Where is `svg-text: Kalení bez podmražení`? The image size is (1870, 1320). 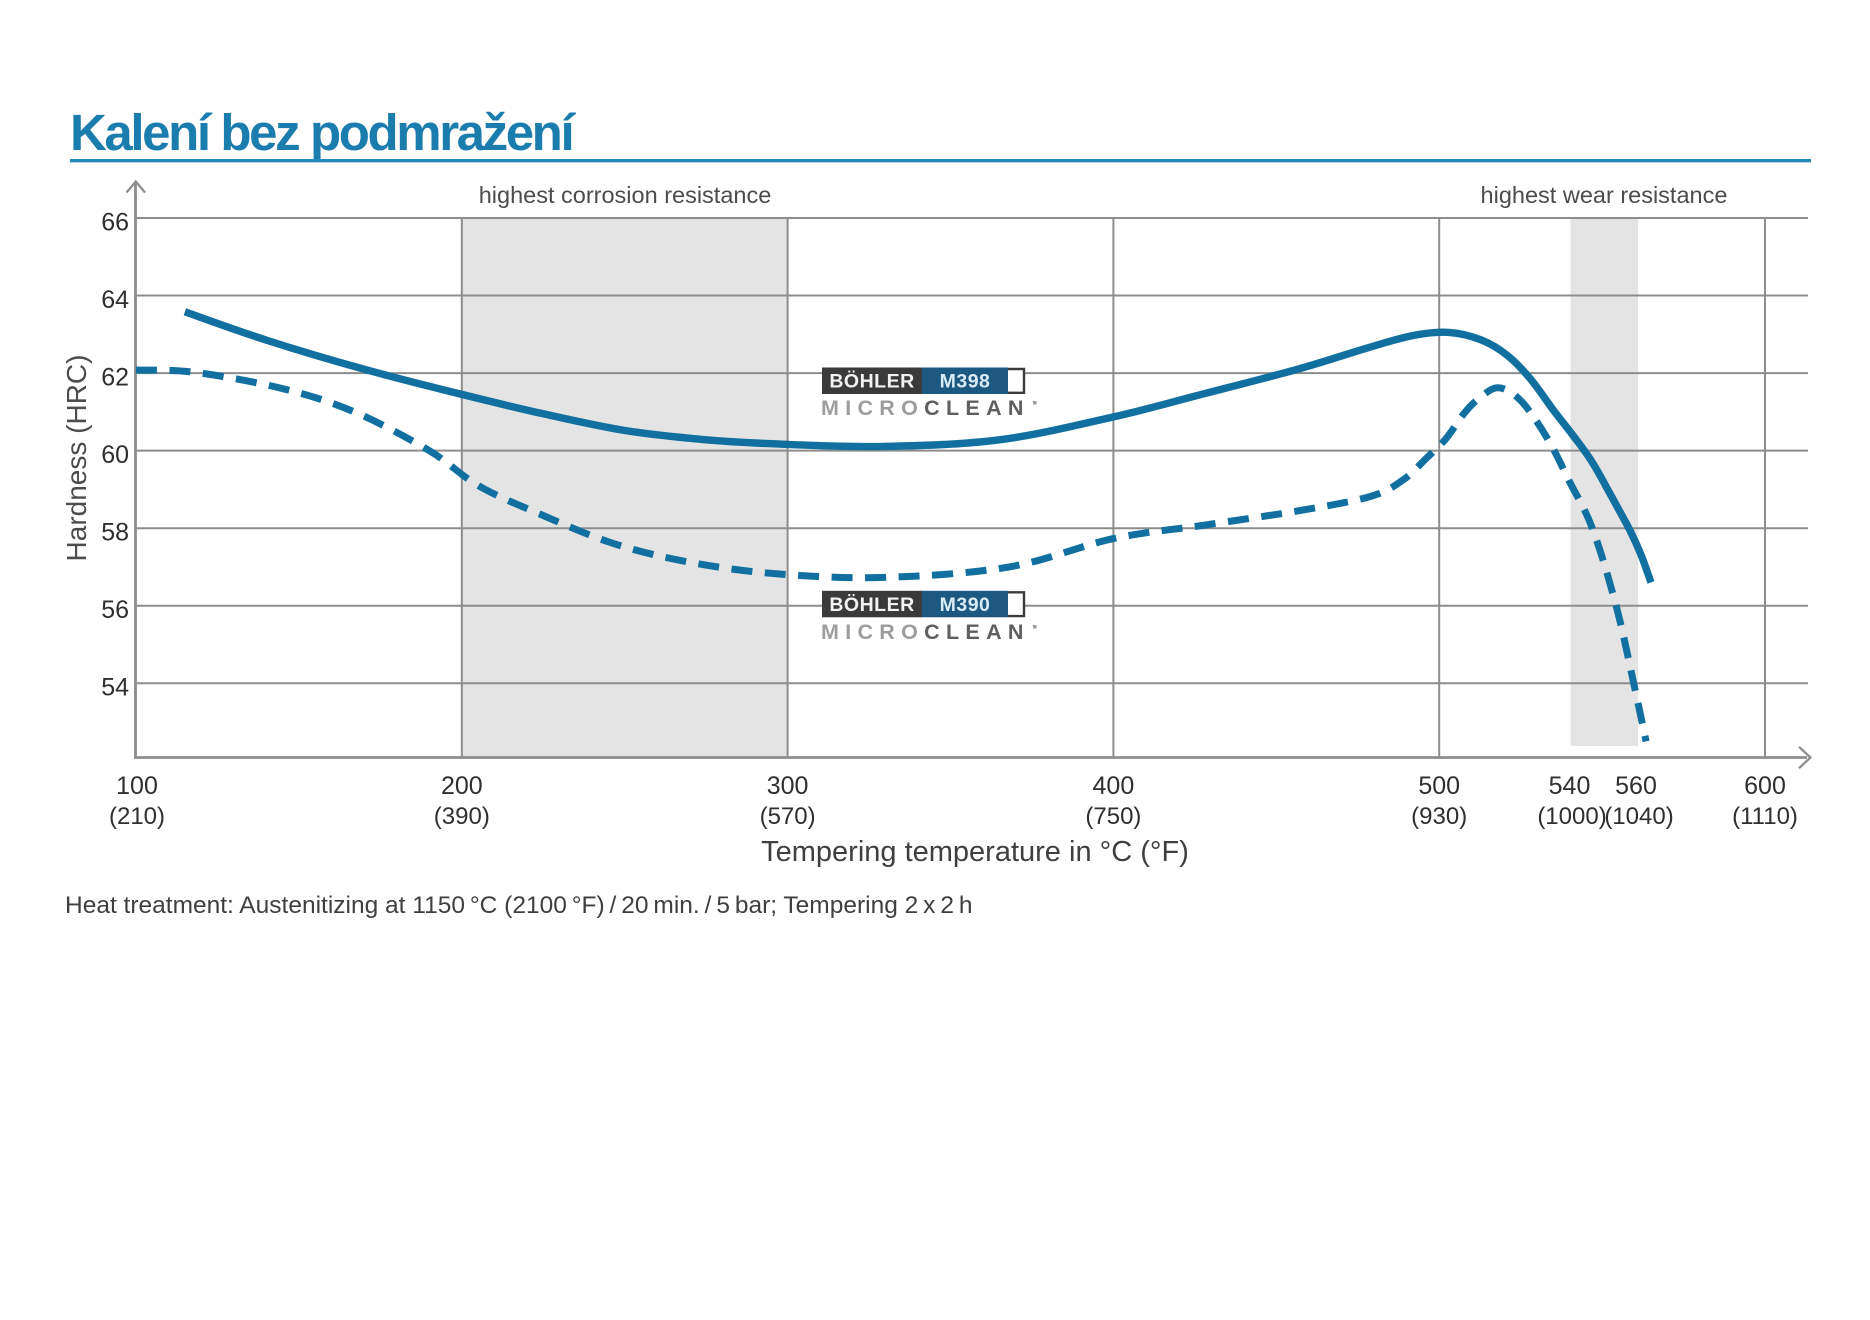 svg-text: Kalení bez podmražení is located at coordinates (323, 132).